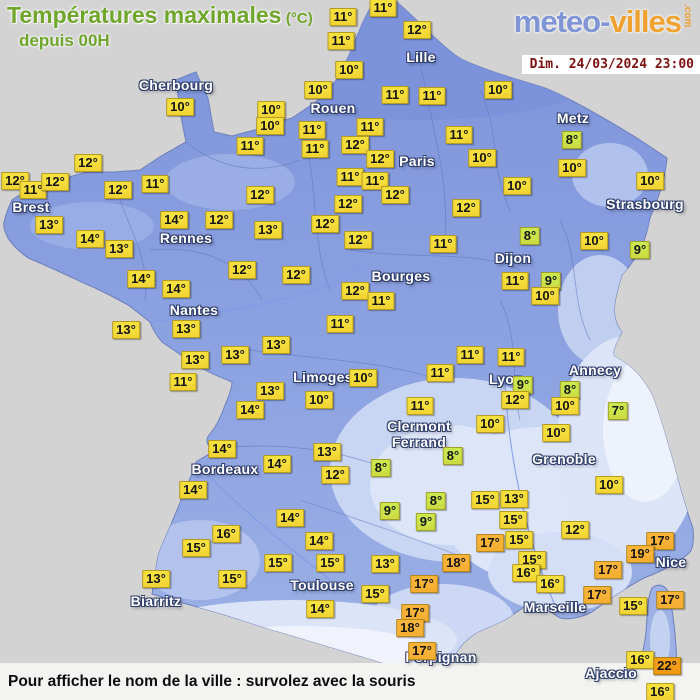 The width and height of the screenshot is (700, 700). What do you see at coordinates (419, 433) in the screenshot?
I see `city-label-clermont-ferrand: Clermont Ferrand` at bounding box center [419, 433].